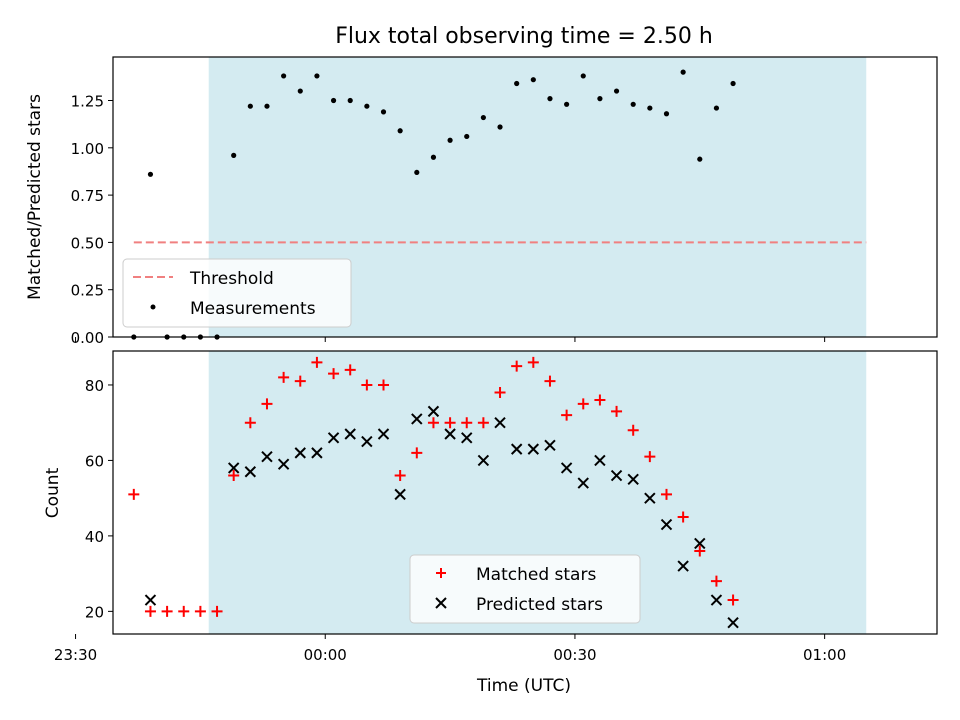 The image size is (960, 720). What do you see at coordinates (574, 655) in the screenshot?
I see `x-tick-label: 00:30` at bounding box center [574, 655].